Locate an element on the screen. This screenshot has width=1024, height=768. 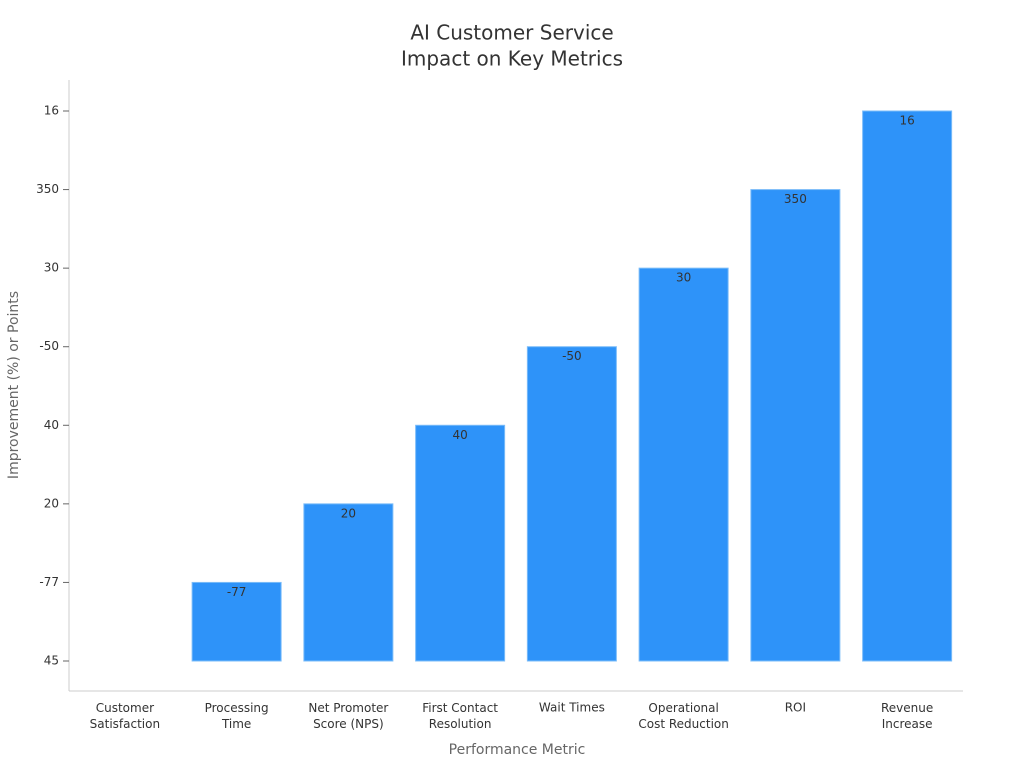
y-tick-label: 45 is located at coordinates (51, 661).